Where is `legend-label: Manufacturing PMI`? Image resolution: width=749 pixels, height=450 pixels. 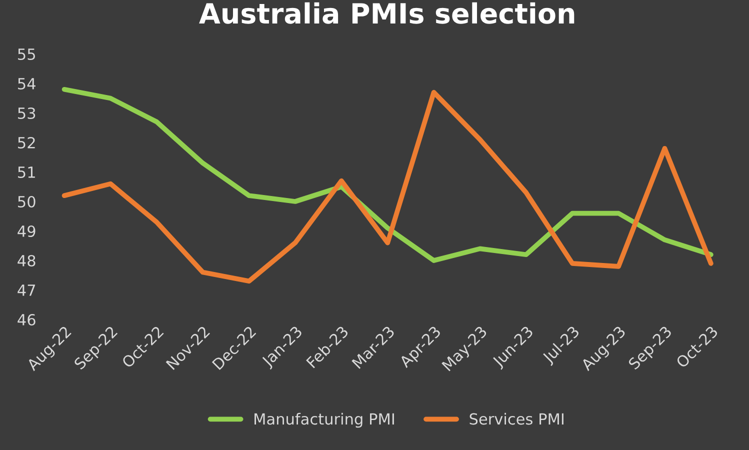
legend-label: Manufacturing PMI is located at coordinates (324, 420).